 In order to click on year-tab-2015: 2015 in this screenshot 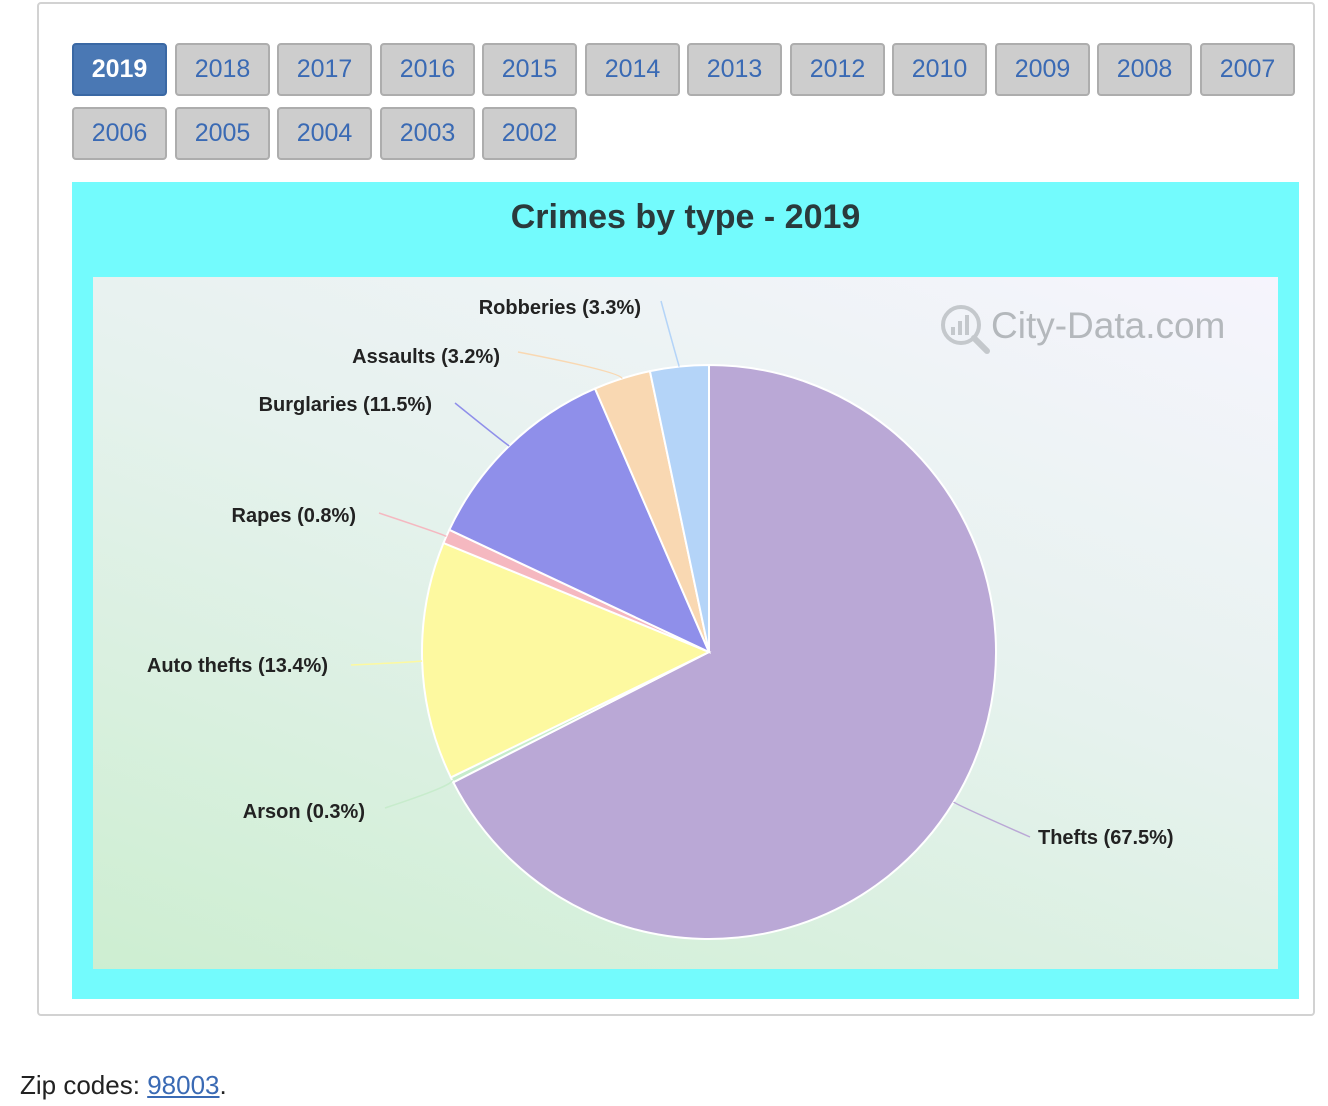, I will do `click(529, 69)`.